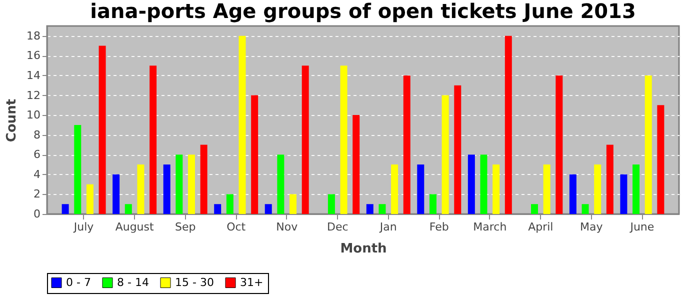  I want to click on x-tick-label: July, so click(83, 227).